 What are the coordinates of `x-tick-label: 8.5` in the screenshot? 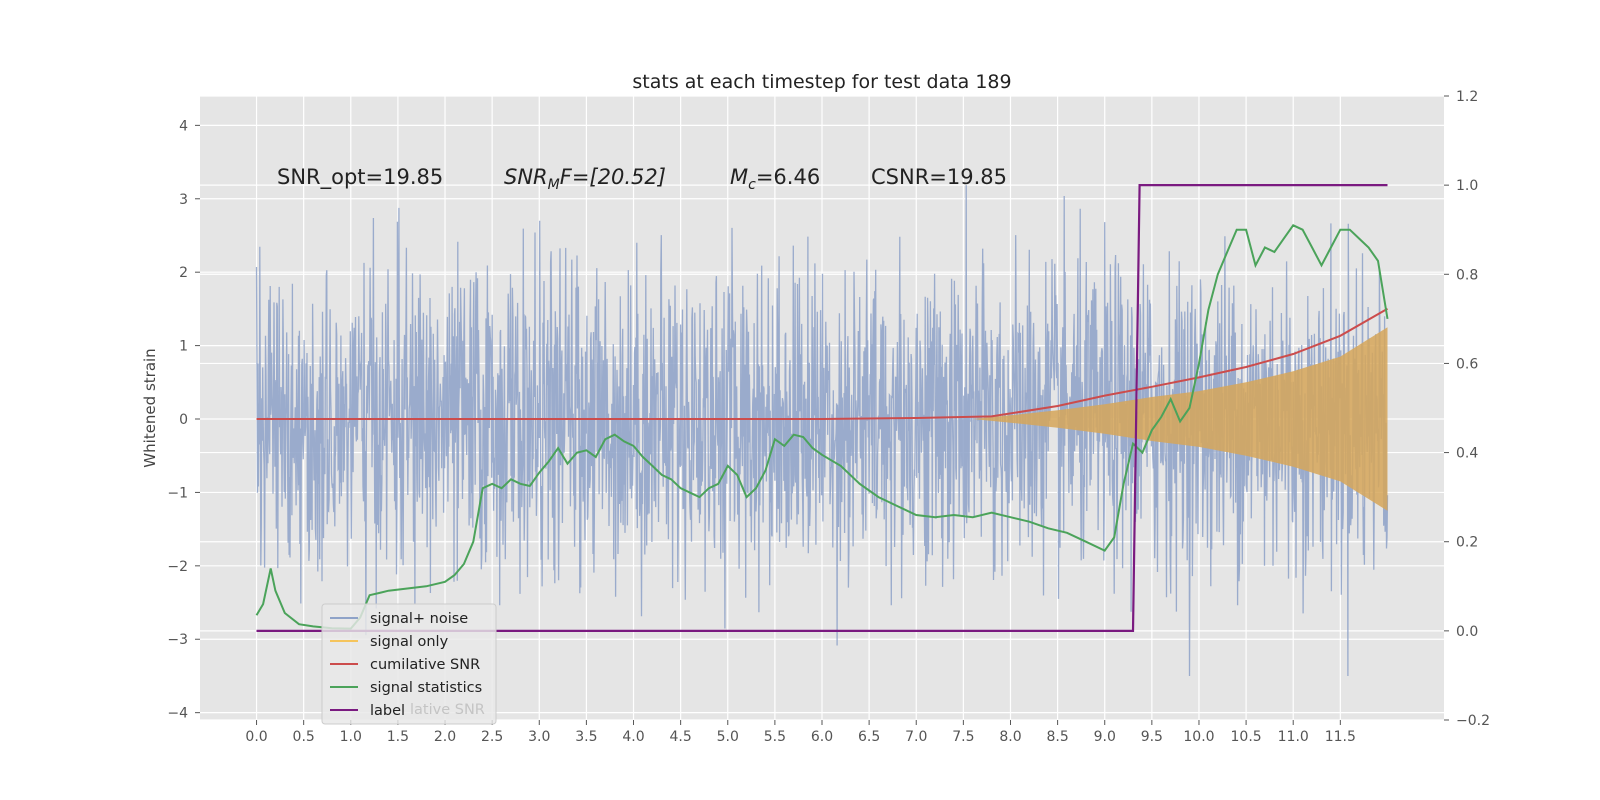 It's located at (1057, 737).